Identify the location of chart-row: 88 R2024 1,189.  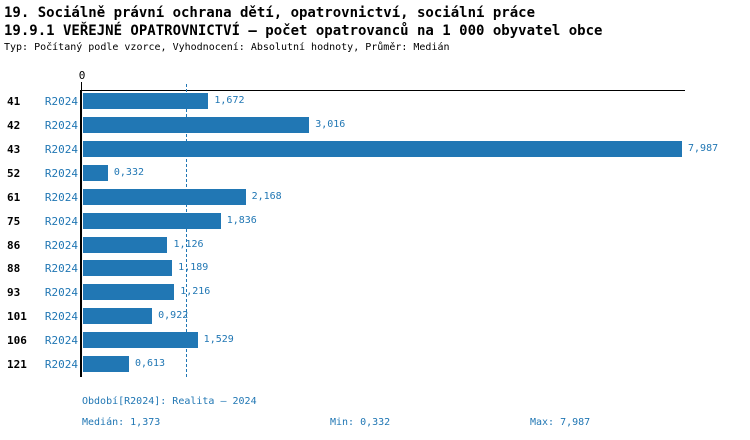
(375, 269).